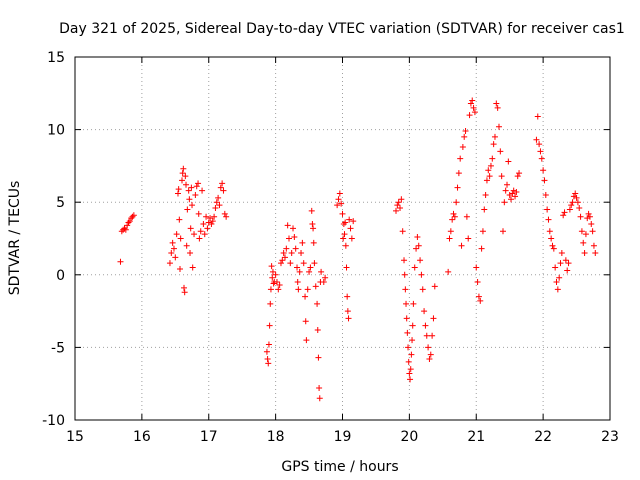 Image resolution: width=640 pixels, height=480 pixels. Describe the element at coordinates (53, 421) in the screenshot. I see `y-tick-label: -10` at that location.